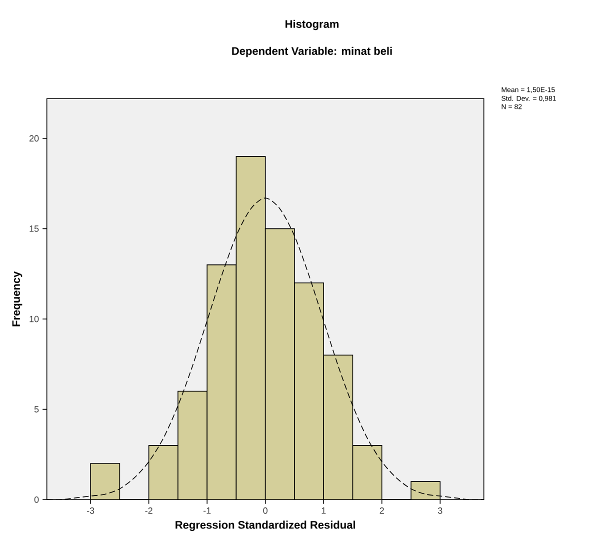 Image resolution: width=589 pixels, height=534 pixels. I want to click on x-tick-label: 0, so click(265, 510).